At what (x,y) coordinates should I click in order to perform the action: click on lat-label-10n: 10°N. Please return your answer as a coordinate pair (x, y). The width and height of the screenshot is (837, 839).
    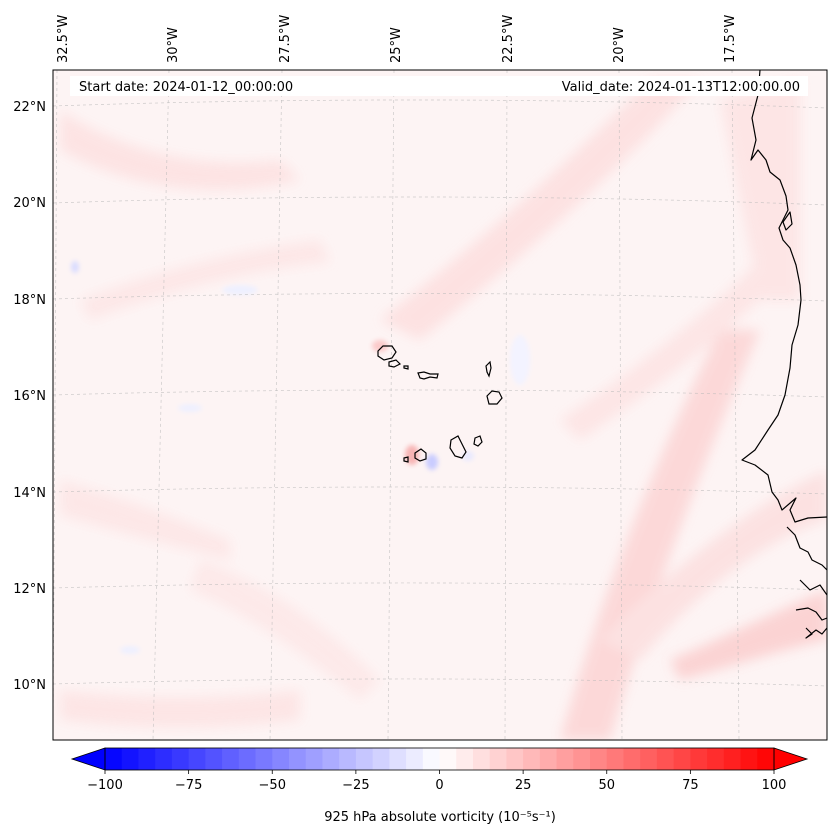
    Looking at the image, I should click on (29, 685).